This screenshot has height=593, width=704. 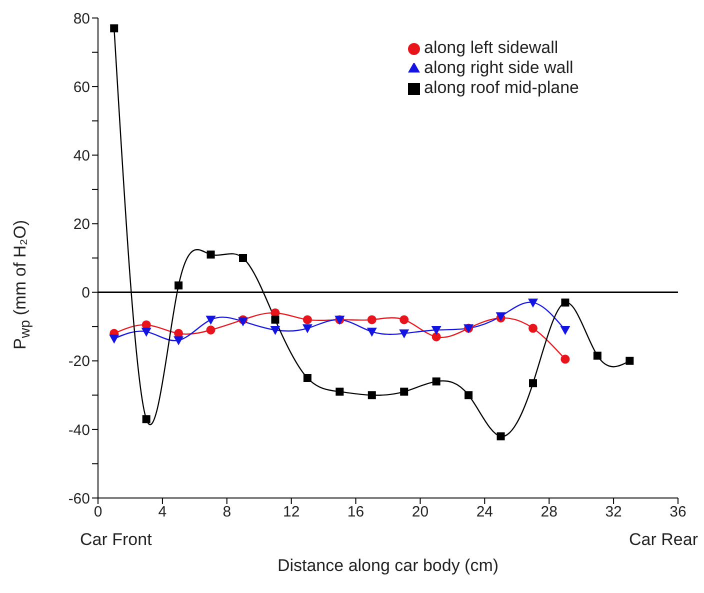 I want to click on x-tick-label: 32, so click(x=613, y=512).